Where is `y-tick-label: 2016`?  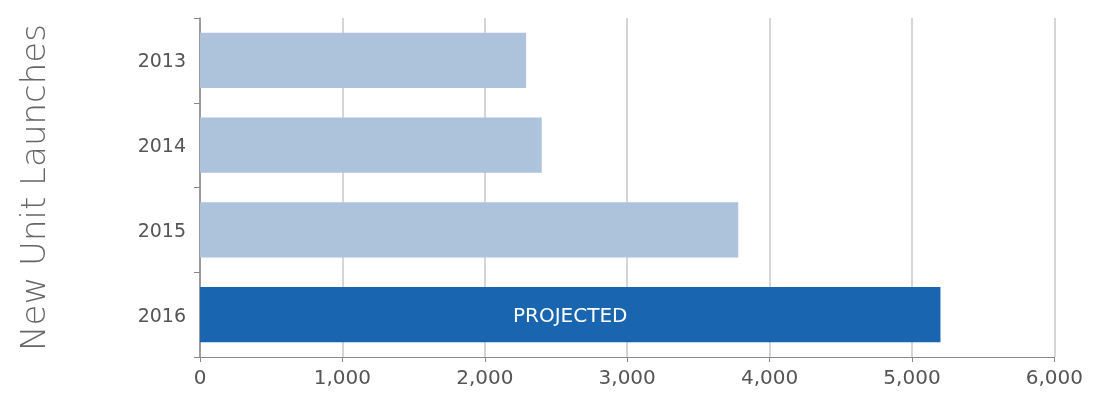
y-tick-label: 2016 is located at coordinates (161, 314).